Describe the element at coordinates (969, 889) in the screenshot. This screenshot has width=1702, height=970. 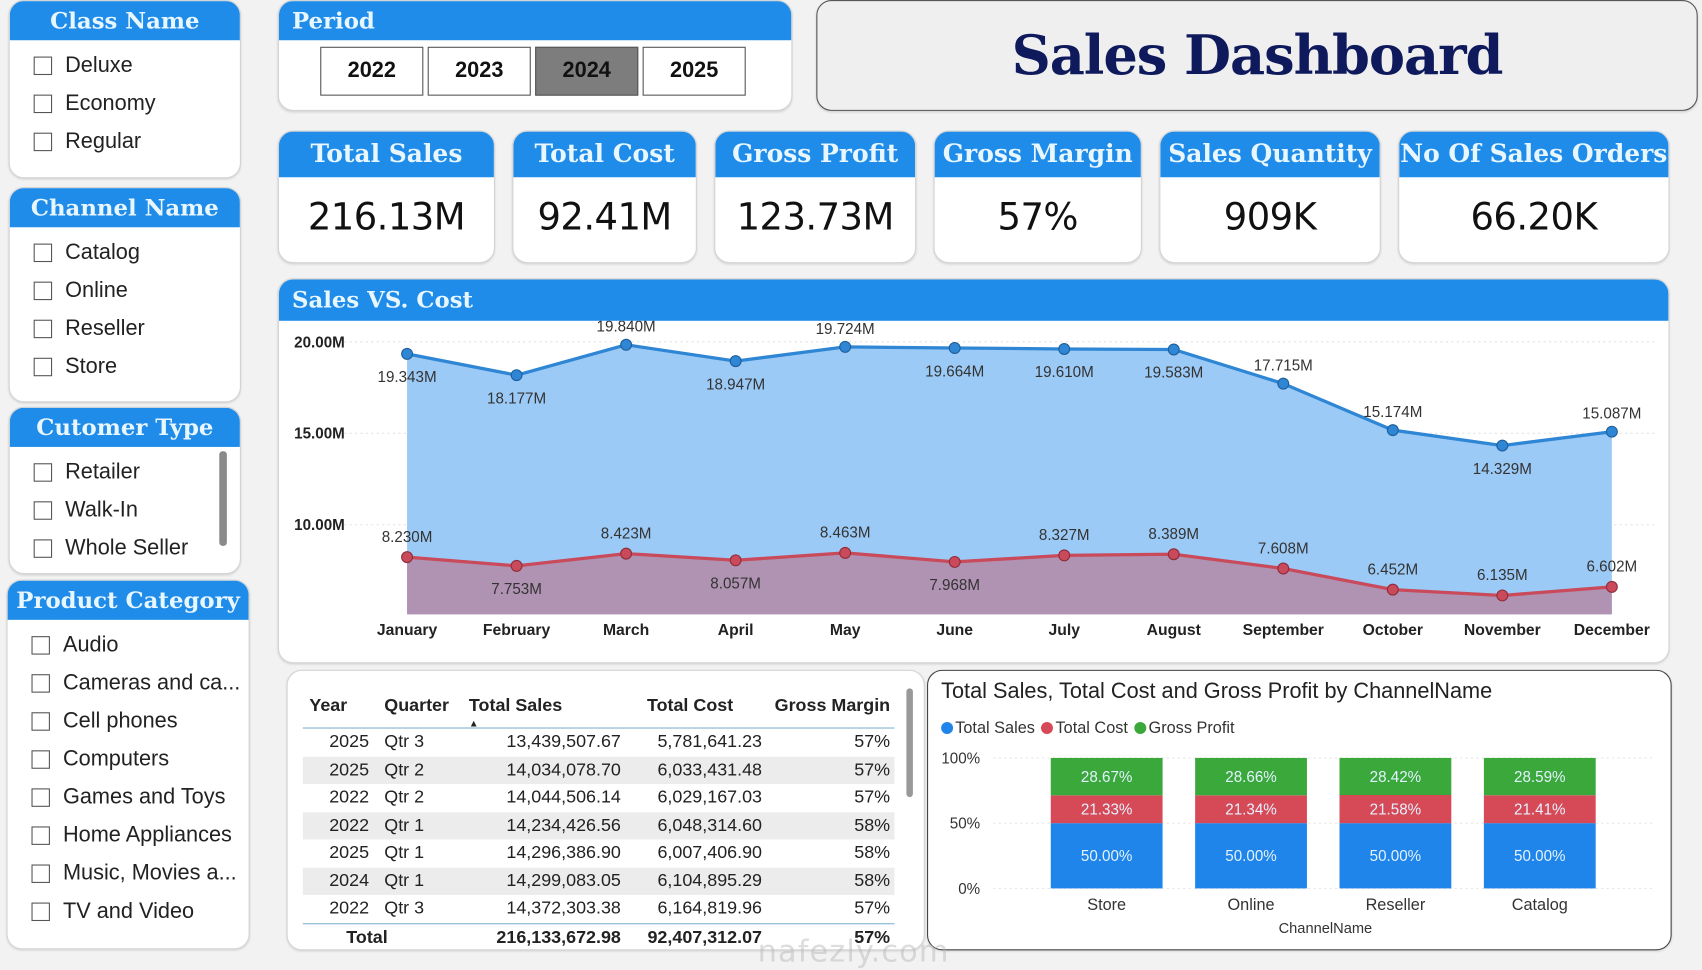
I see `y-tick-label: 0%` at that location.